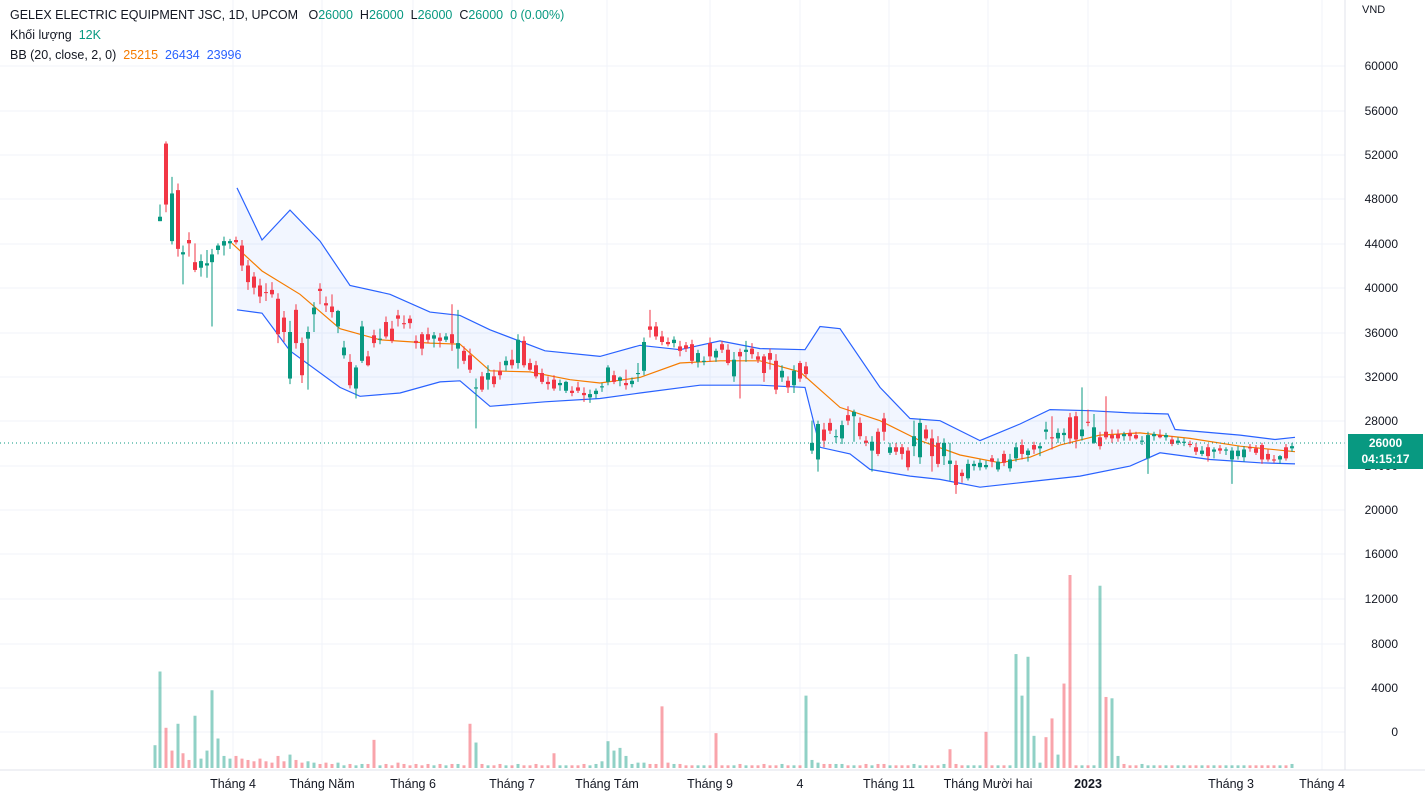  I want to click on price-tick-label: 56000, so click(1382, 111).